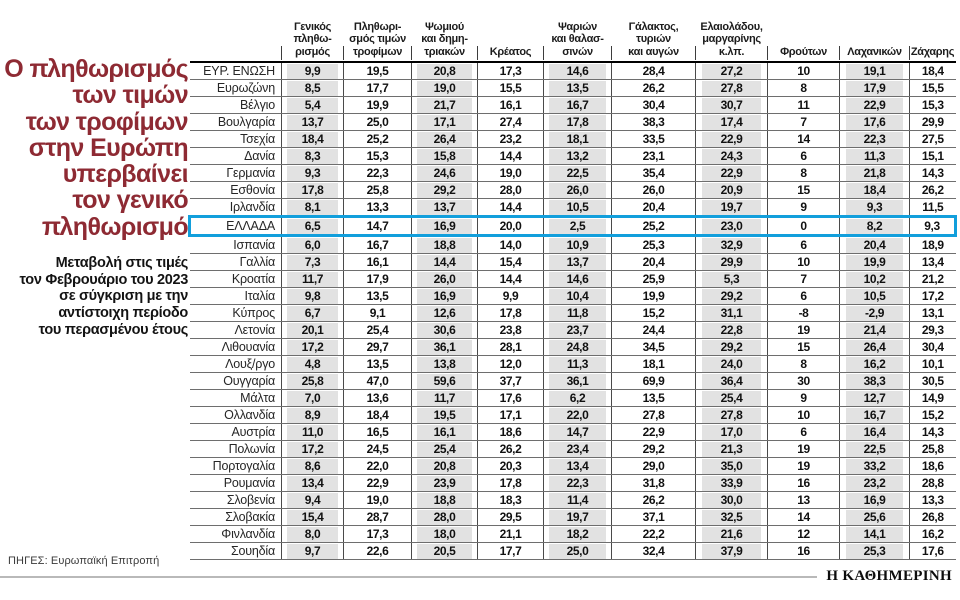 The height and width of the screenshot is (600, 960). Describe the element at coordinates (235, 517) in the screenshot. I see `row-label: Σλοβακία` at that location.